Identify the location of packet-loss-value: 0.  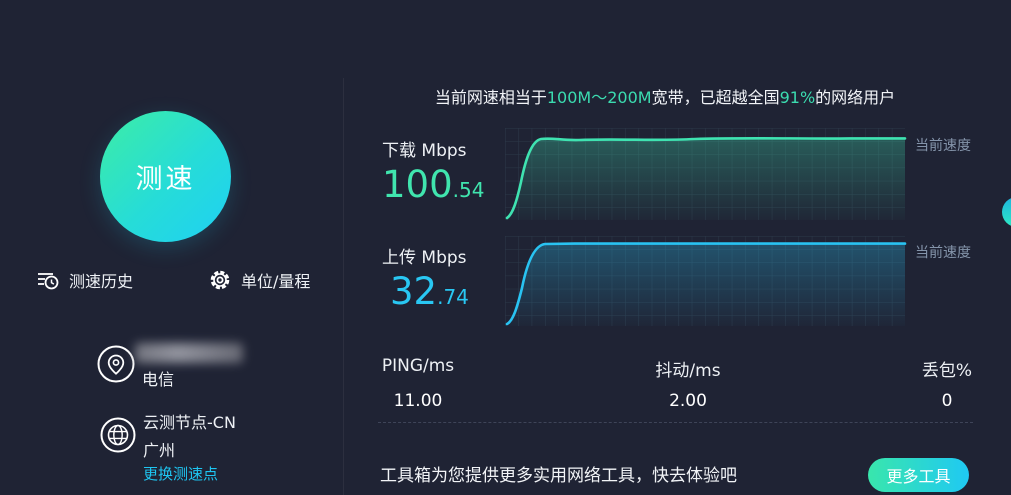
(947, 401).